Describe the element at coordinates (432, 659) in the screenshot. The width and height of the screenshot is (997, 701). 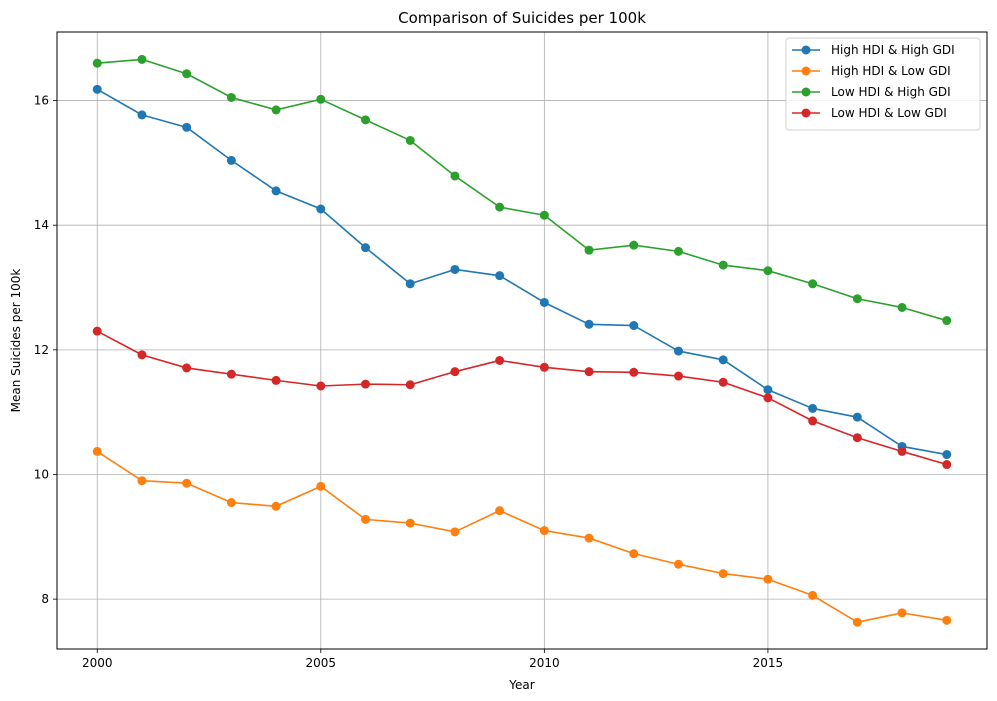
I see `x-axis-ticks: 2000 2005 2010 2015` at that location.